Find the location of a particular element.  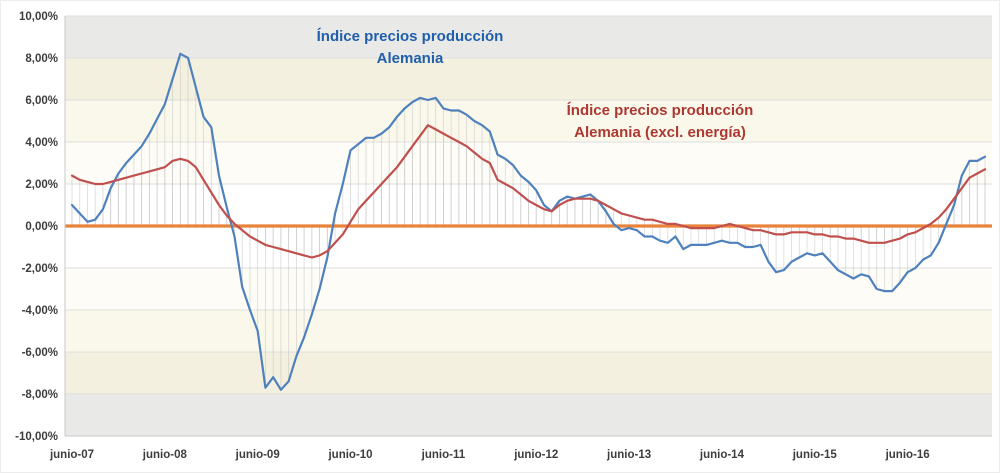

annotation-text-line: Alemania is located at coordinates (410, 58).